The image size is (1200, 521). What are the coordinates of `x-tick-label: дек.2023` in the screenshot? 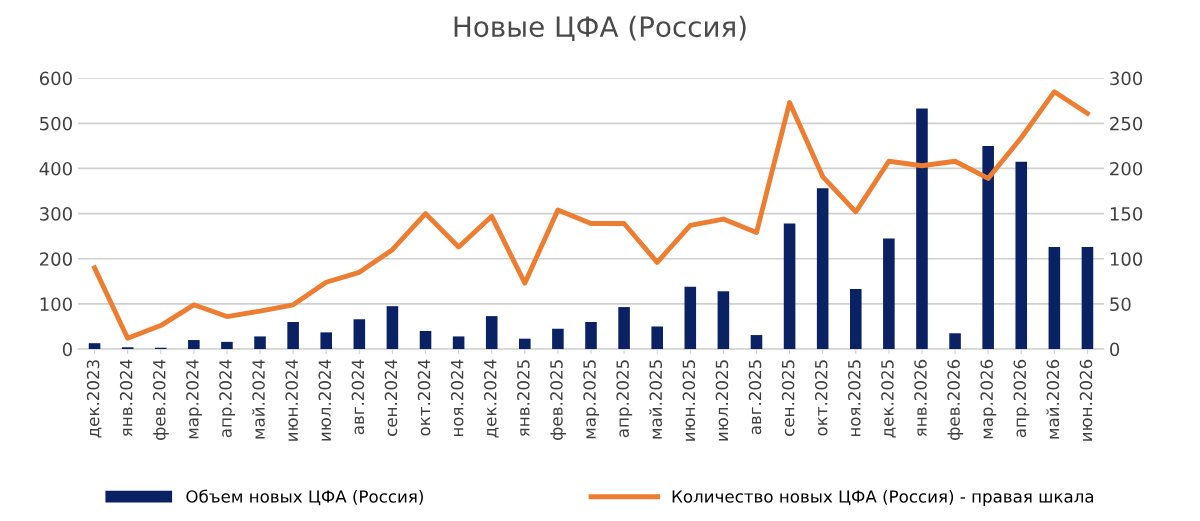 It's located at (94, 399).